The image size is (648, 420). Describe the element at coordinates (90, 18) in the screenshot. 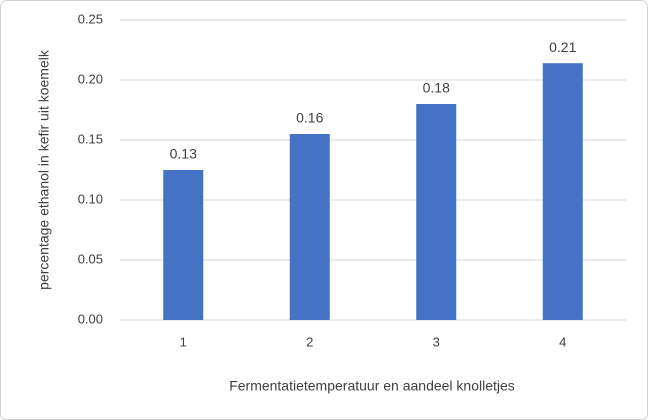

I see `y-tick-label: 0.25` at that location.